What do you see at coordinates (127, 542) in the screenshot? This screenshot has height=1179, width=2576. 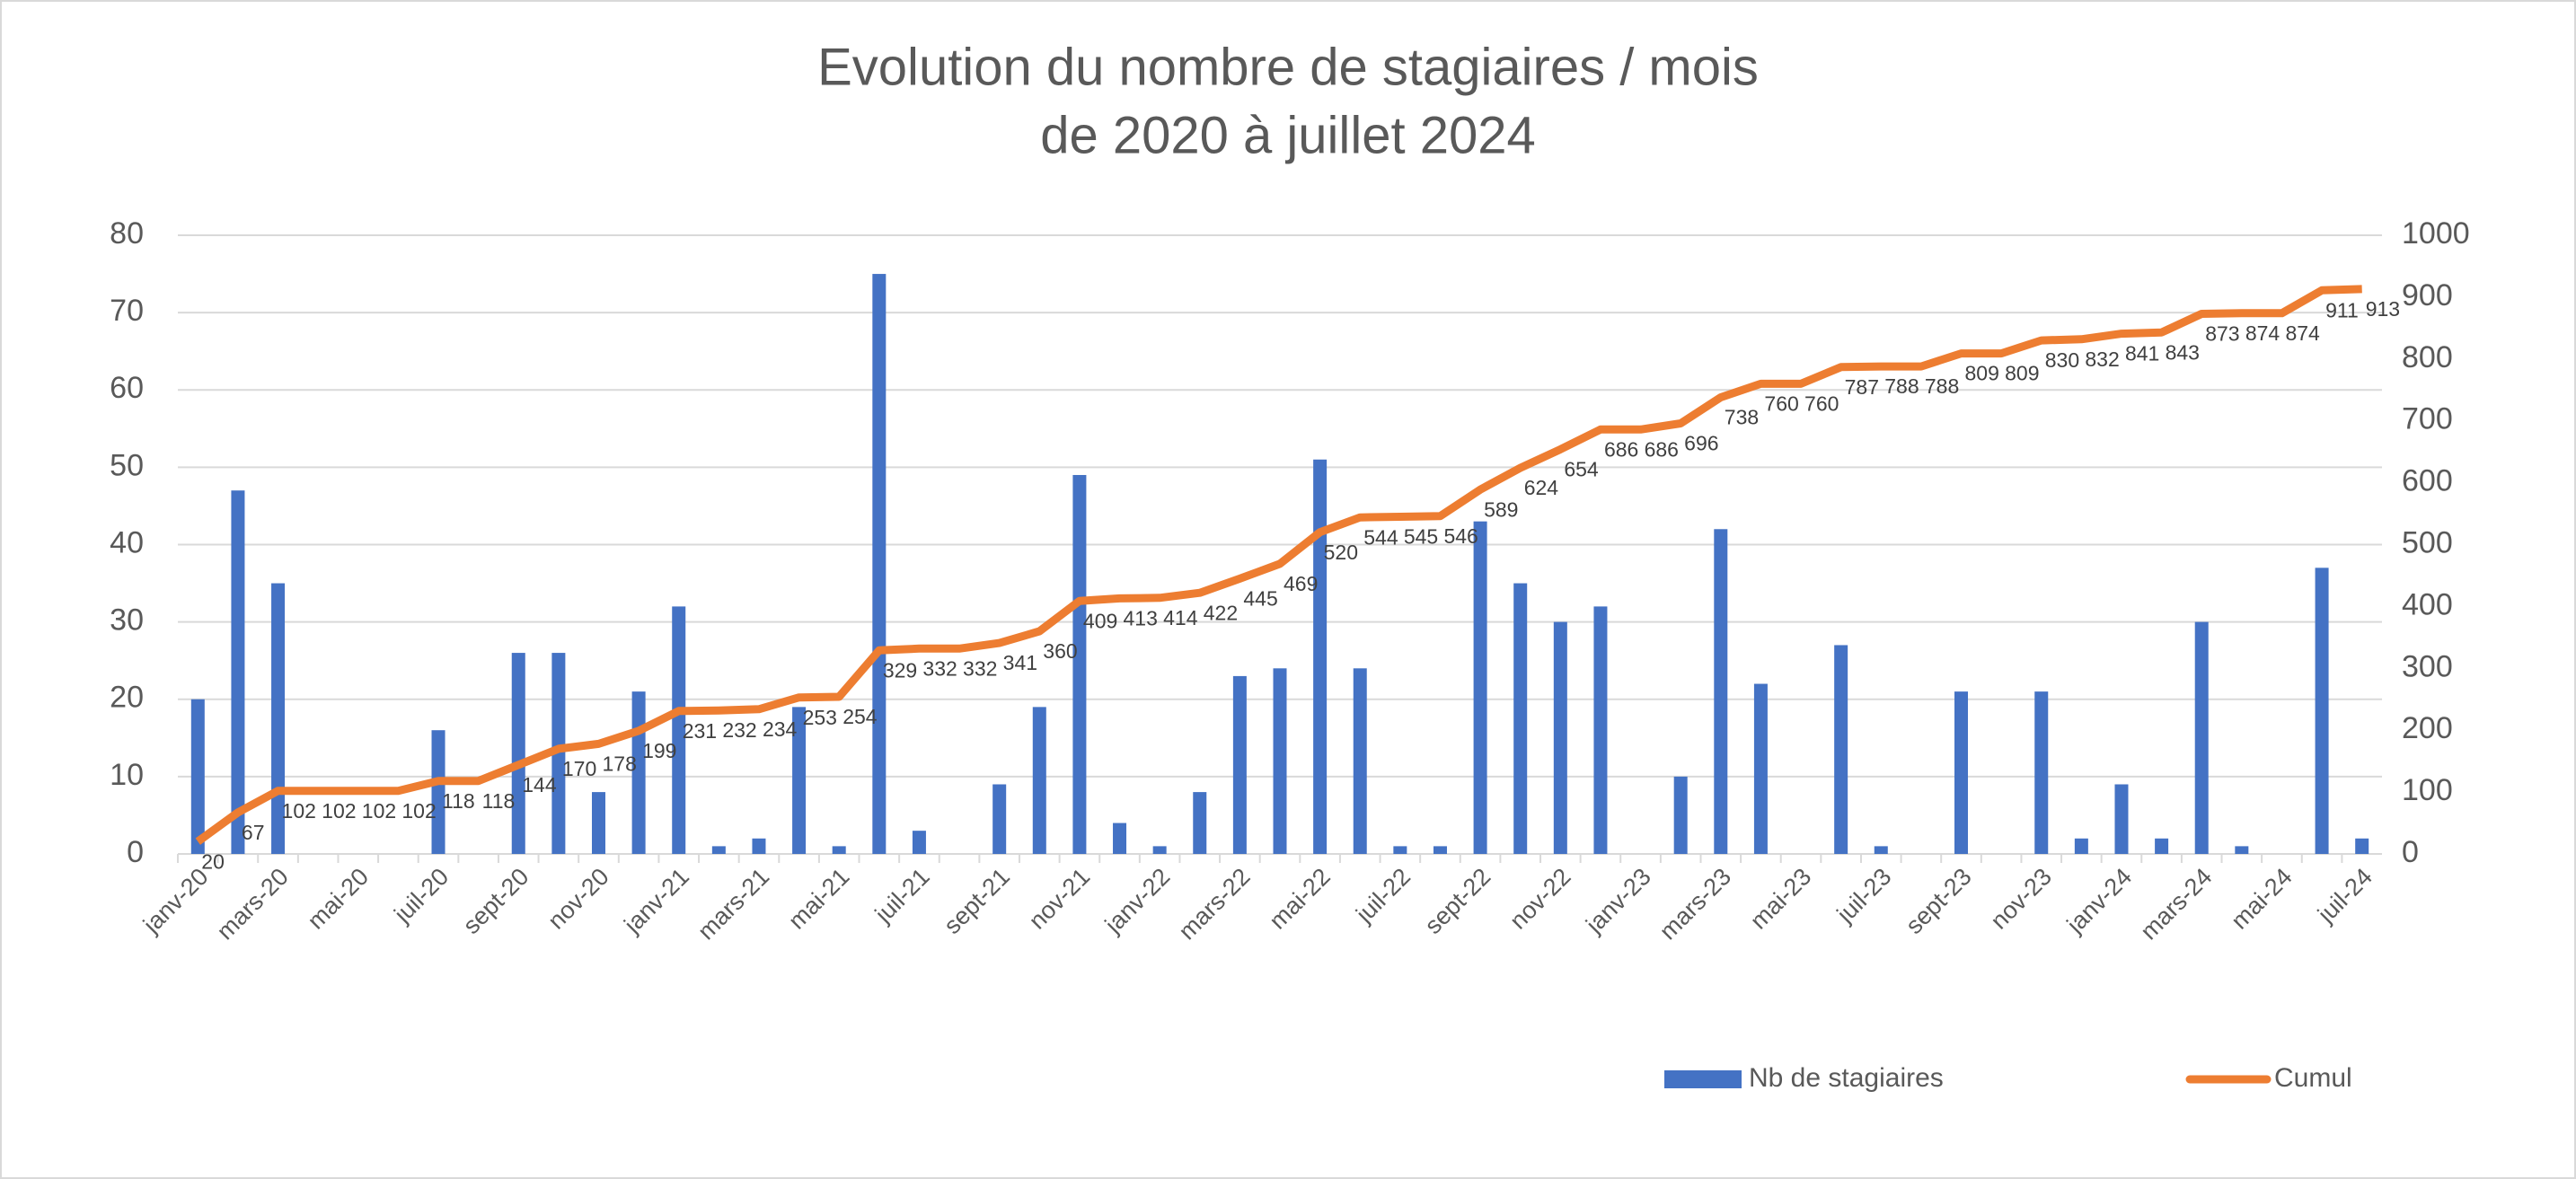 I see `y-tick-label: 40` at bounding box center [127, 542].